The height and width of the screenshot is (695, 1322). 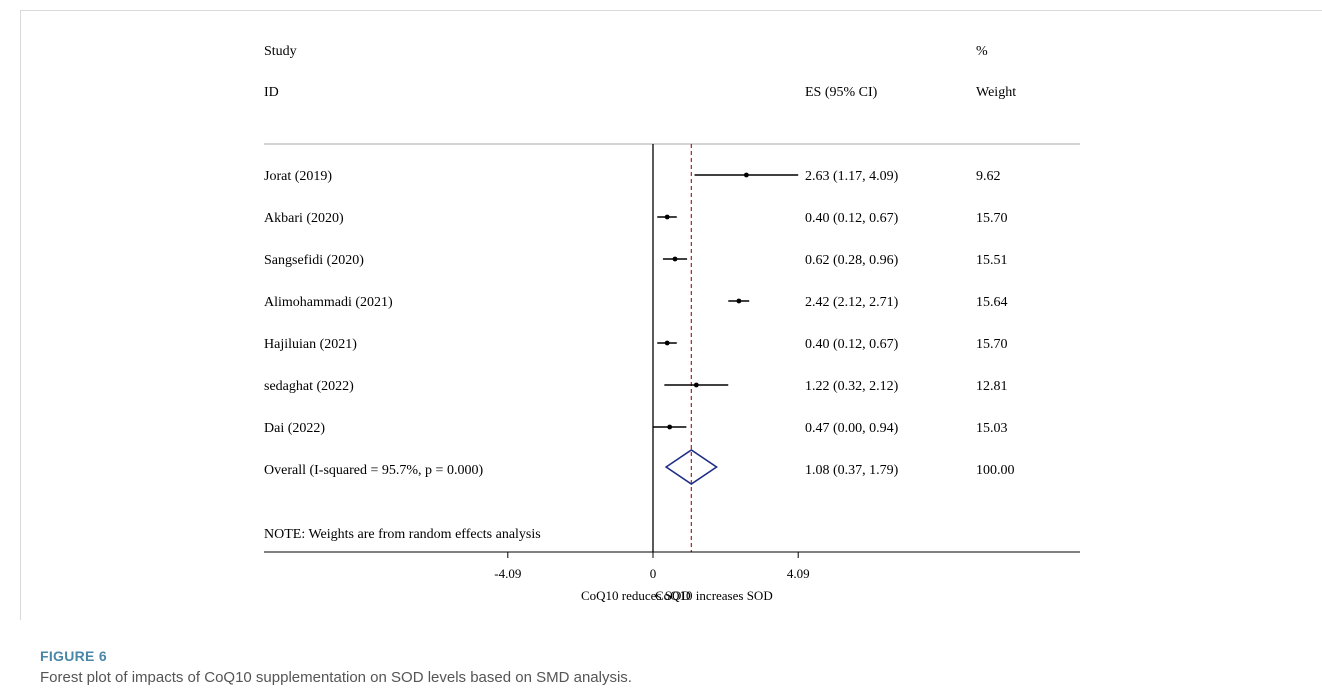 I want to click on overall-es-text: 1.08 (0.37, 1.79), so click(x=852, y=470).